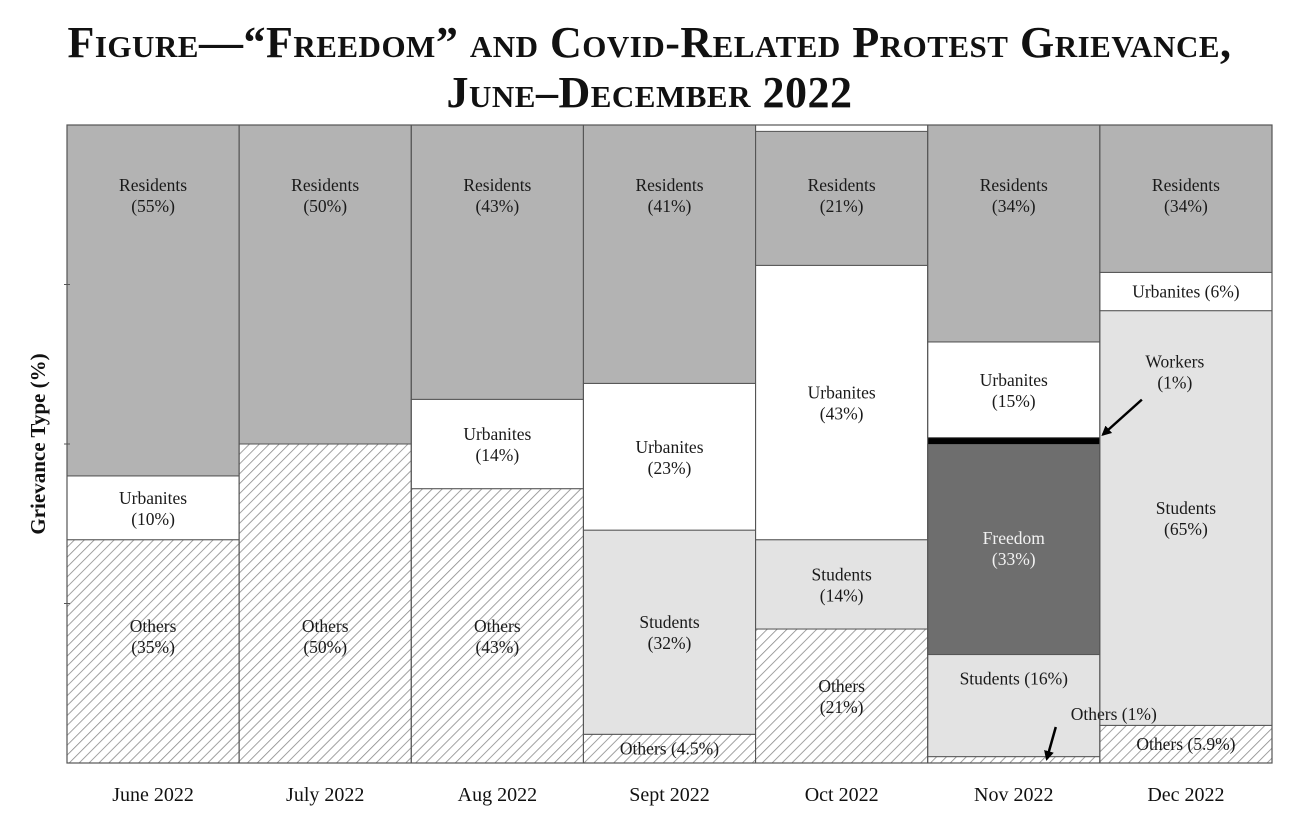  What do you see at coordinates (1014, 538) in the screenshot?
I see `label-freedom-nov-2022: Freedom` at bounding box center [1014, 538].